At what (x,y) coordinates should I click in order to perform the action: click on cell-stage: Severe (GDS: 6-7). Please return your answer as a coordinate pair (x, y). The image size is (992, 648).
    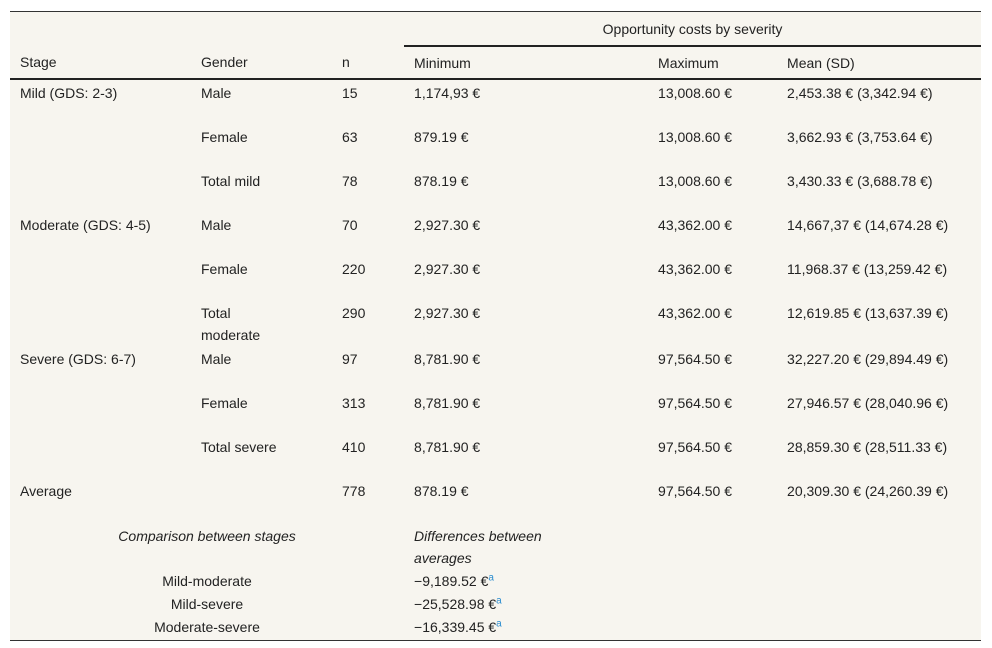
    Looking at the image, I should click on (78, 359).